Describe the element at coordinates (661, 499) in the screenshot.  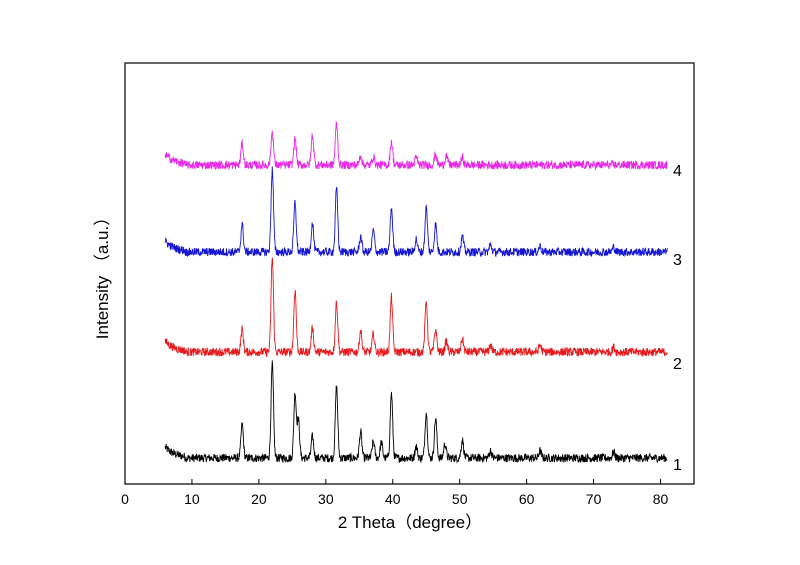
I see `x-tick-label: 80` at that location.